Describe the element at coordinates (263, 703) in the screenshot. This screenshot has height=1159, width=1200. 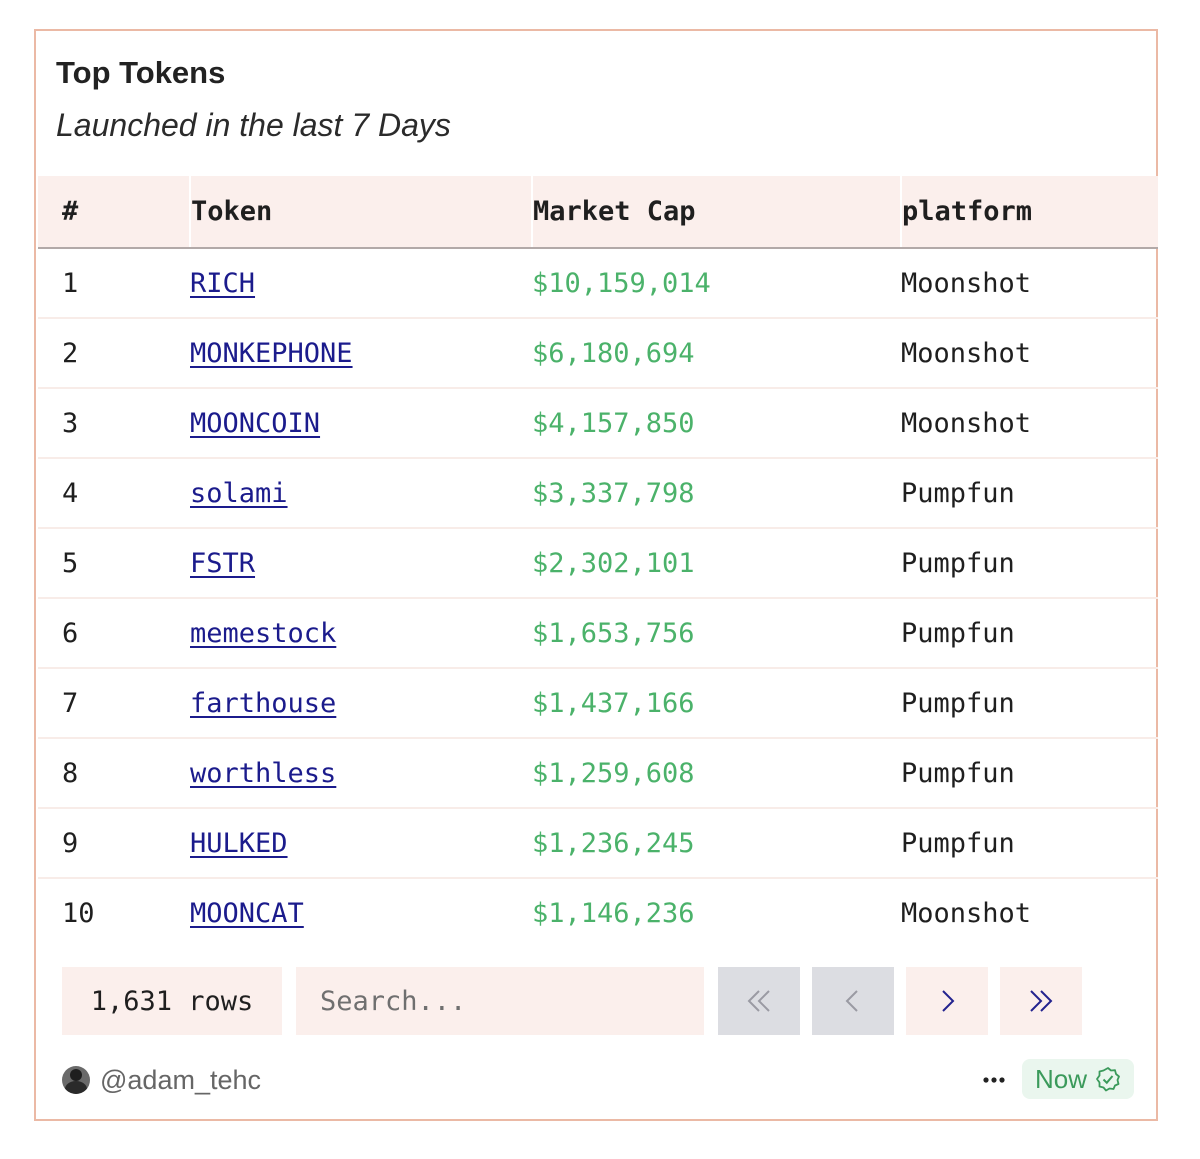
I see `token-link: farthouse` at that location.